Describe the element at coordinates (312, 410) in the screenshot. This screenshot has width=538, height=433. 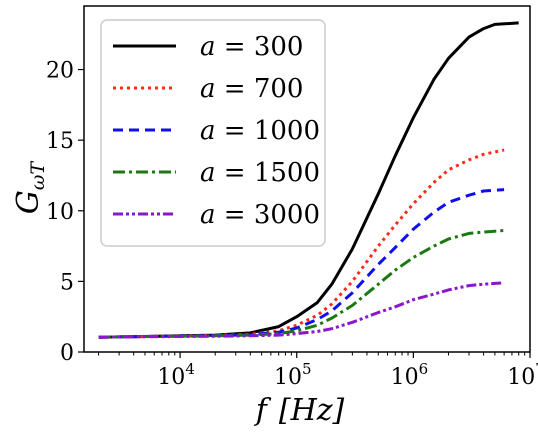
I see `x-axis-label-unit: [Hz]` at that location.